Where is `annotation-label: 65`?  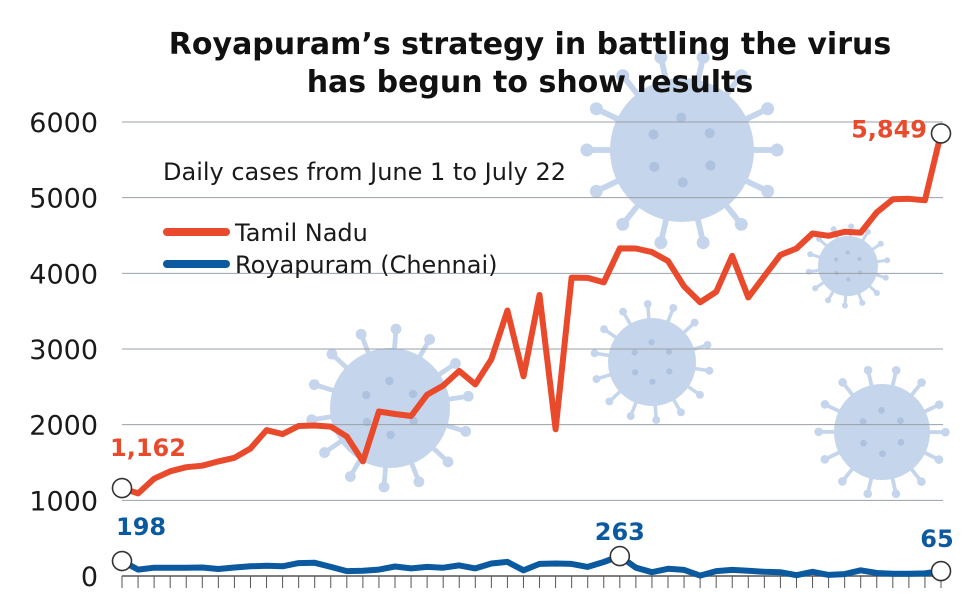
annotation-label: 65 is located at coordinates (936, 539).